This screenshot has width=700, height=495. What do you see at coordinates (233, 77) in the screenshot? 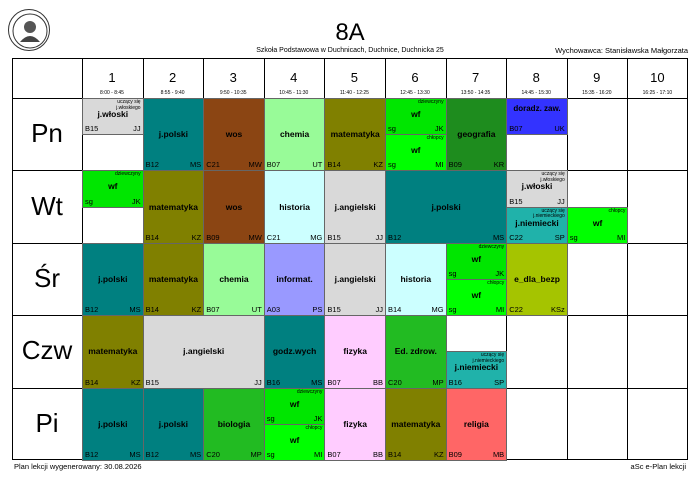
I see `period-number: 3` at bounding box center [233, 77].